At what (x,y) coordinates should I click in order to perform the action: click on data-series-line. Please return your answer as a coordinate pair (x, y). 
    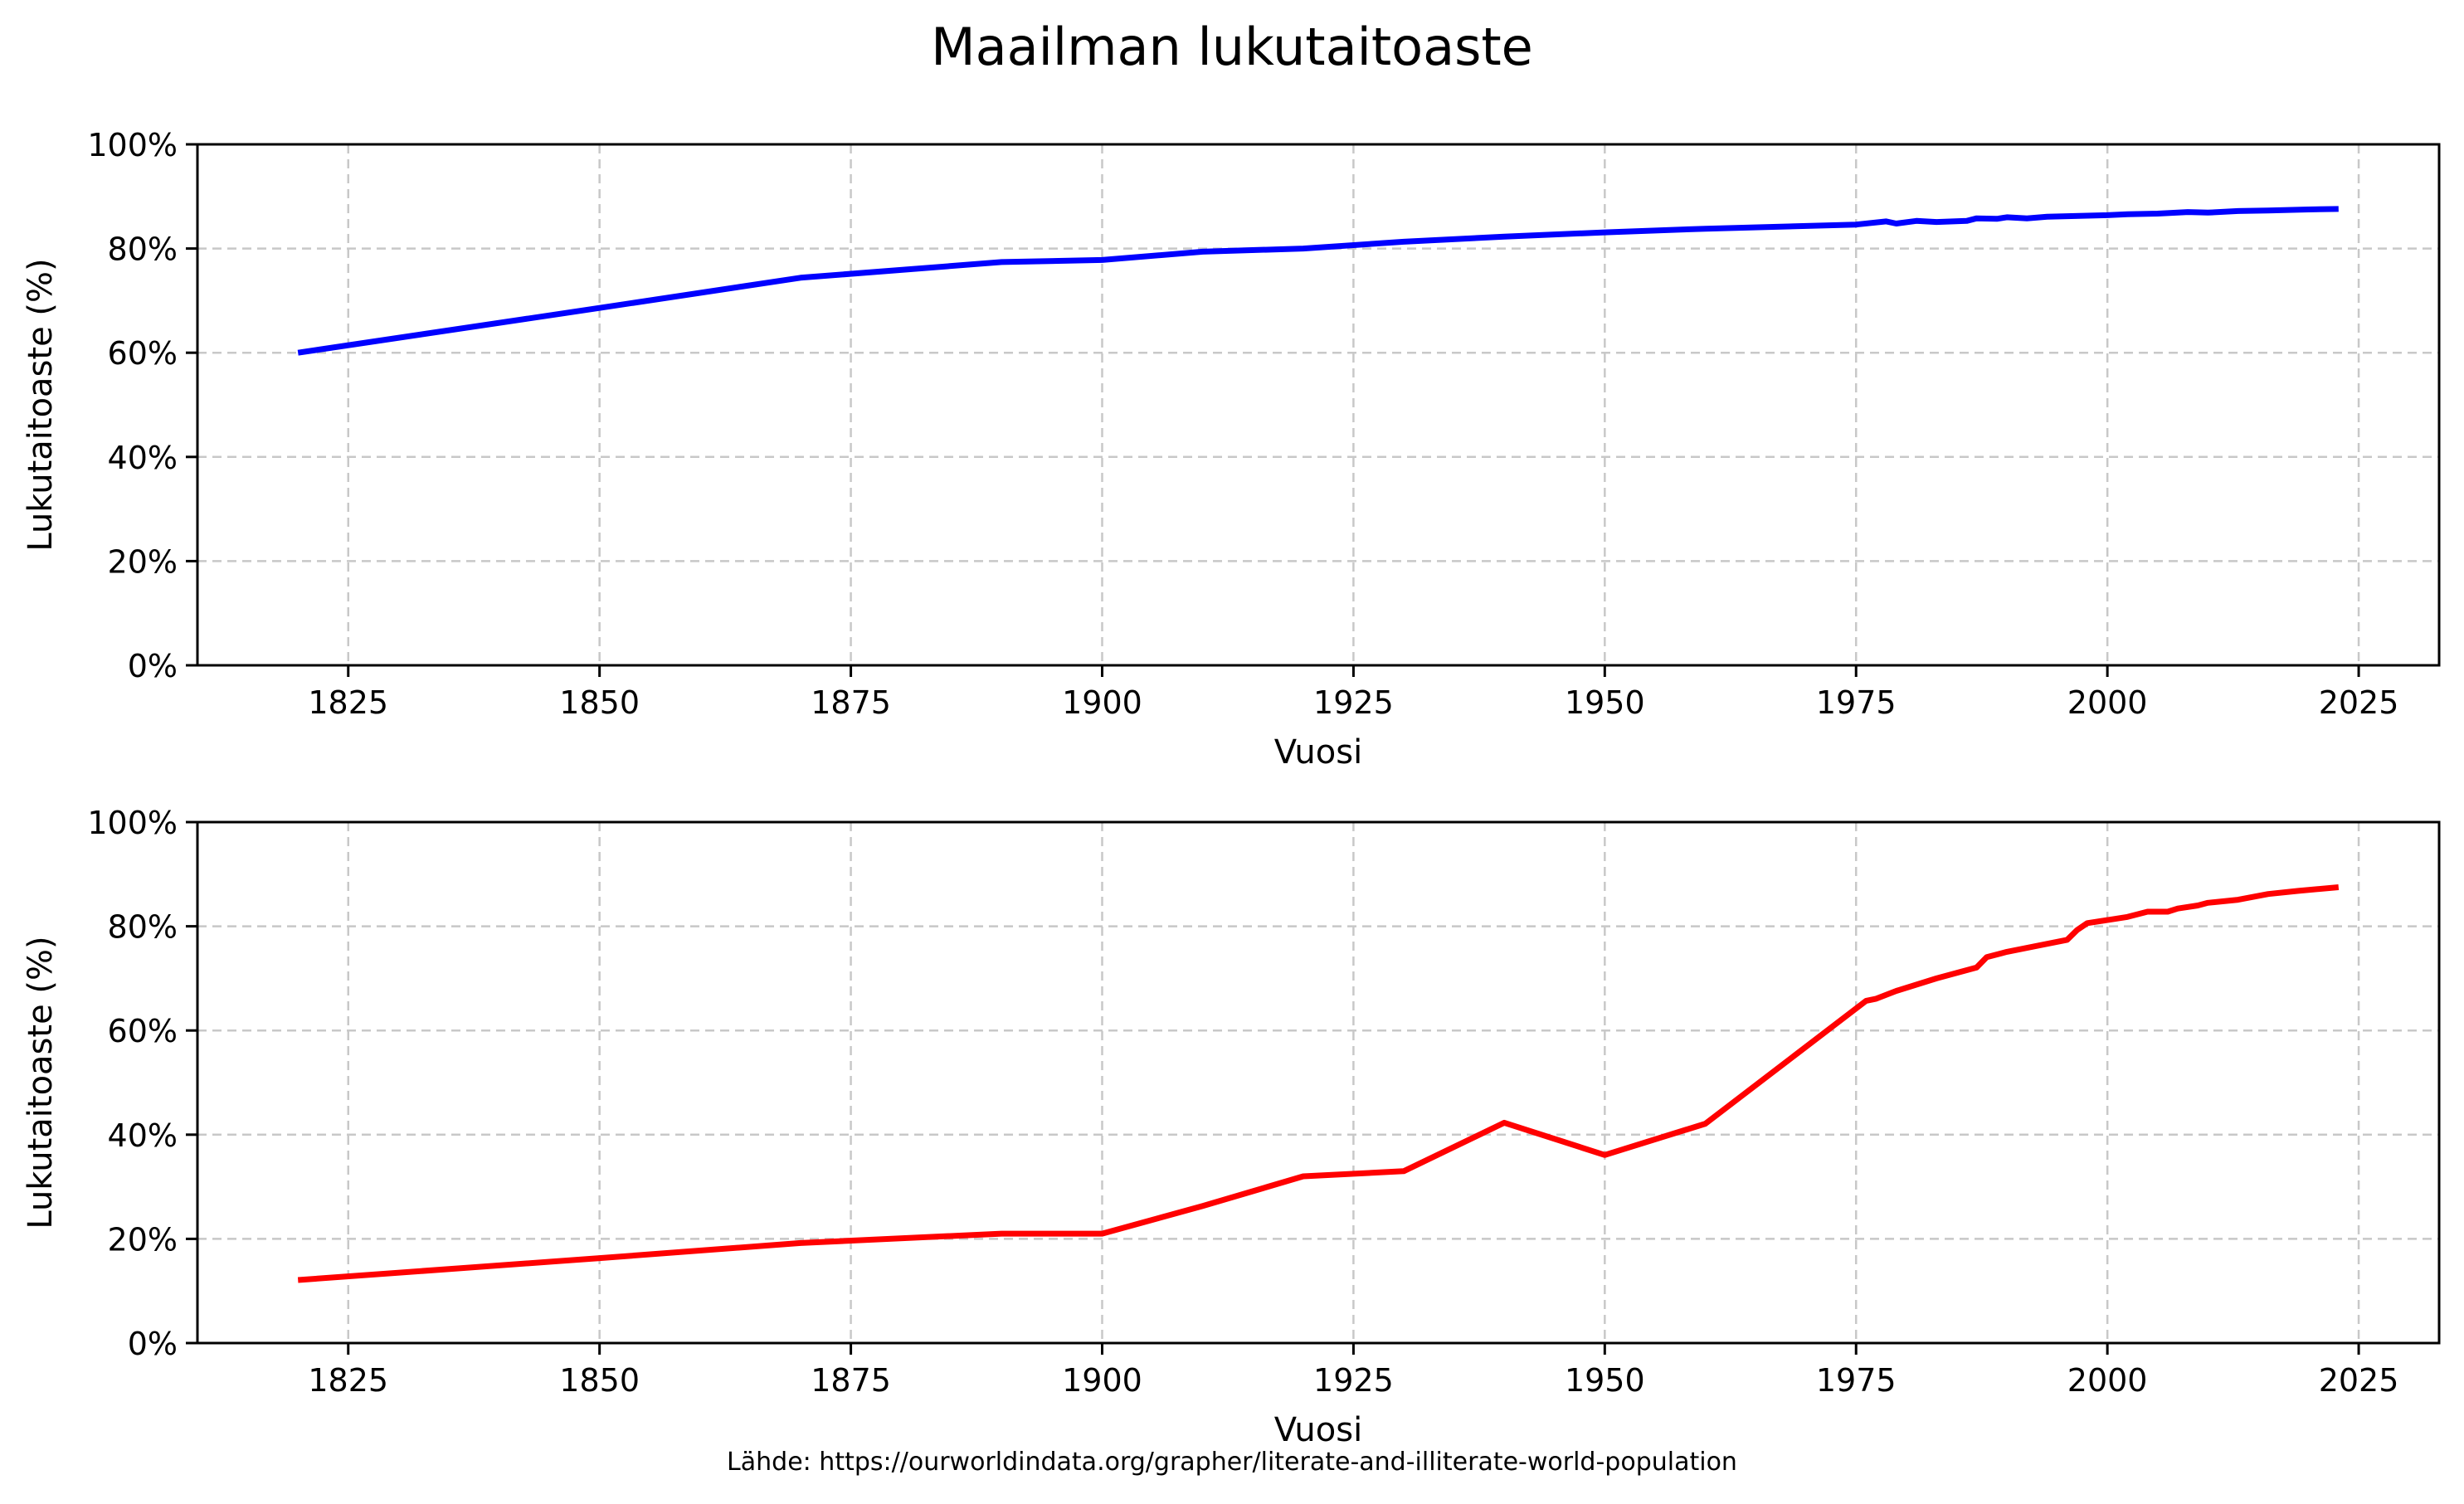
    Looking at the image, I should click on (1318, 281).